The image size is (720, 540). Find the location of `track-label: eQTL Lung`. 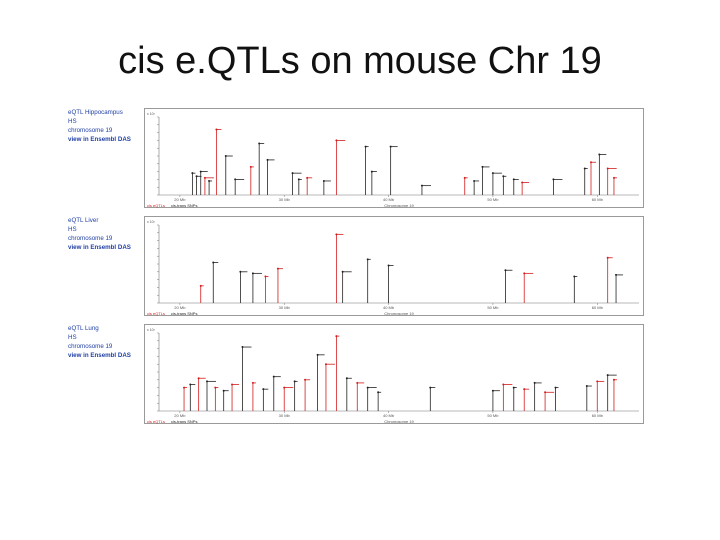

track-label: eQTL Lung is located at coordinates (83, 328).